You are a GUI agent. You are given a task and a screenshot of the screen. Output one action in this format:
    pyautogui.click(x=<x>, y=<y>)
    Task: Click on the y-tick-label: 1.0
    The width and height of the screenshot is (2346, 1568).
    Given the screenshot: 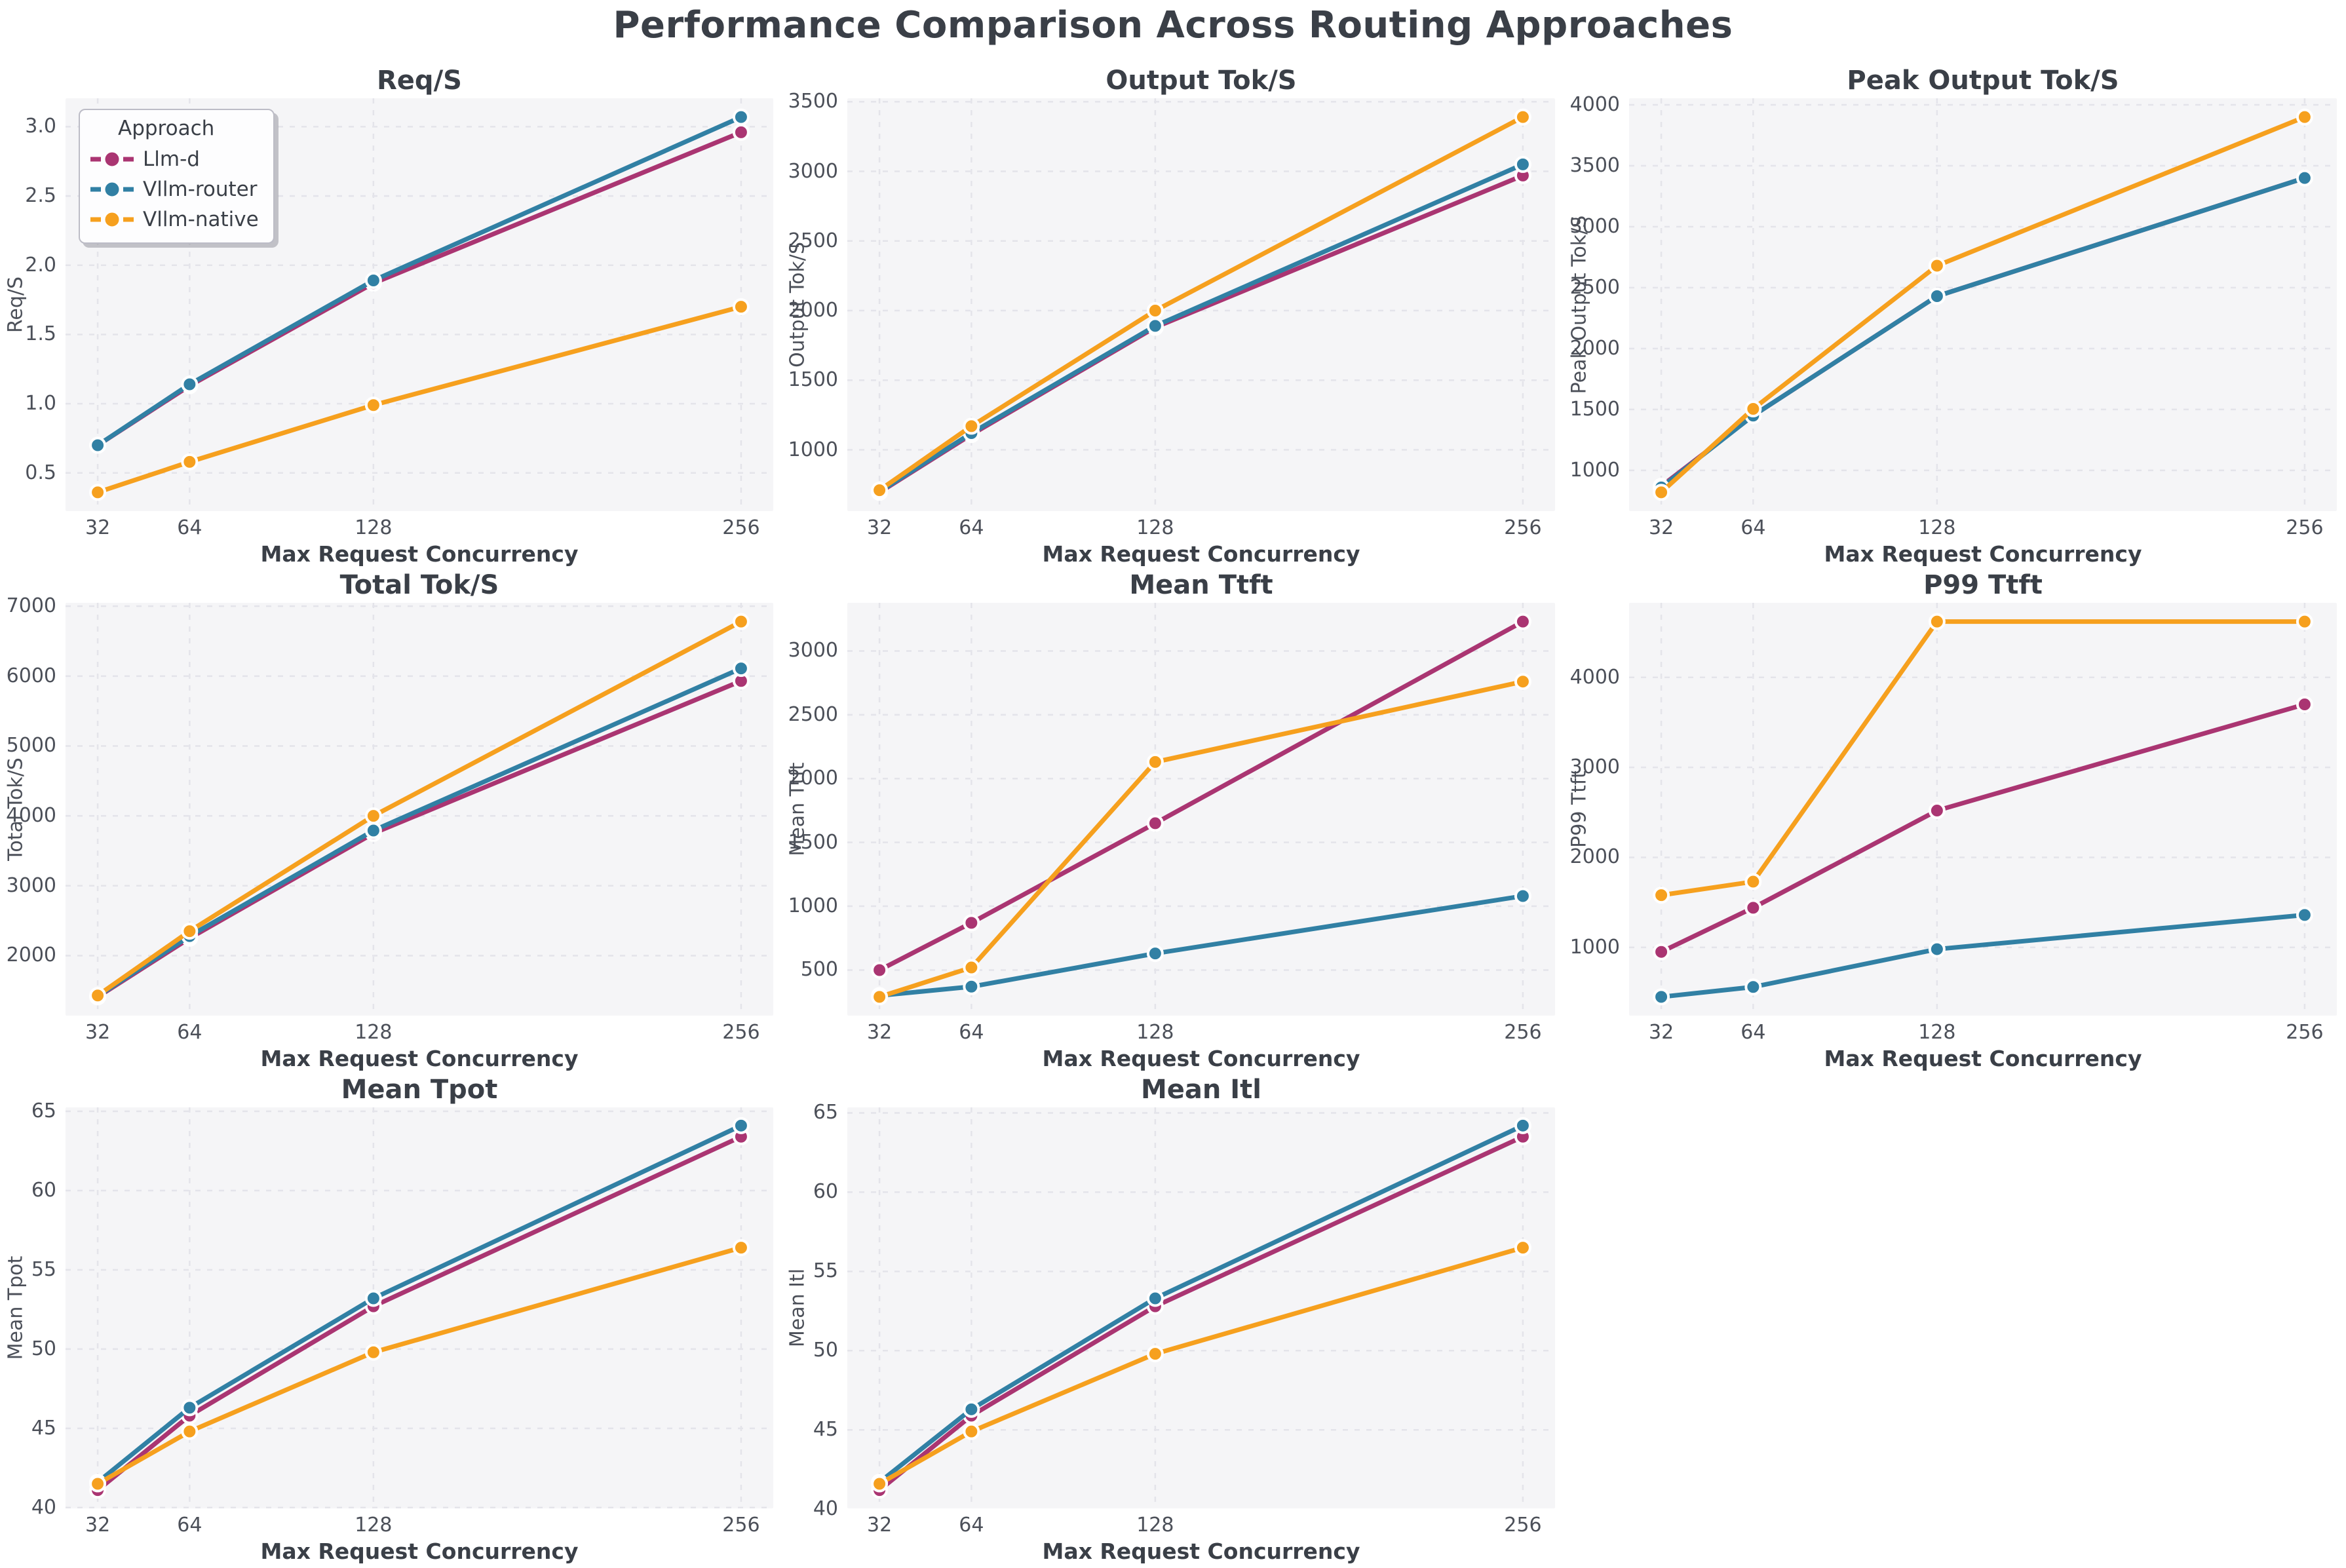 What is the action you would take?
    pyautogui.click(x=40, y=404)
    